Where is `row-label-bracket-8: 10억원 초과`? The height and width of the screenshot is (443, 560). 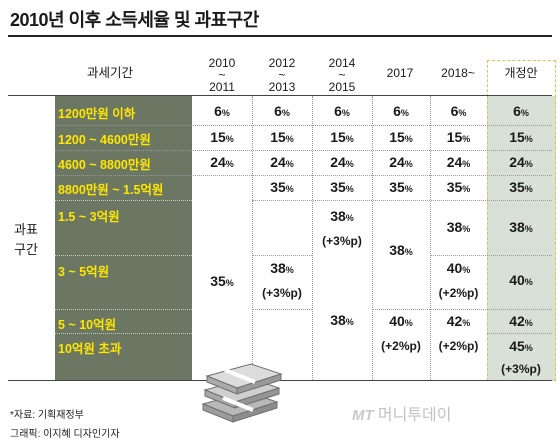
row-label-bracket-8: 10억원 초과 is located at coordinates (90, 349).